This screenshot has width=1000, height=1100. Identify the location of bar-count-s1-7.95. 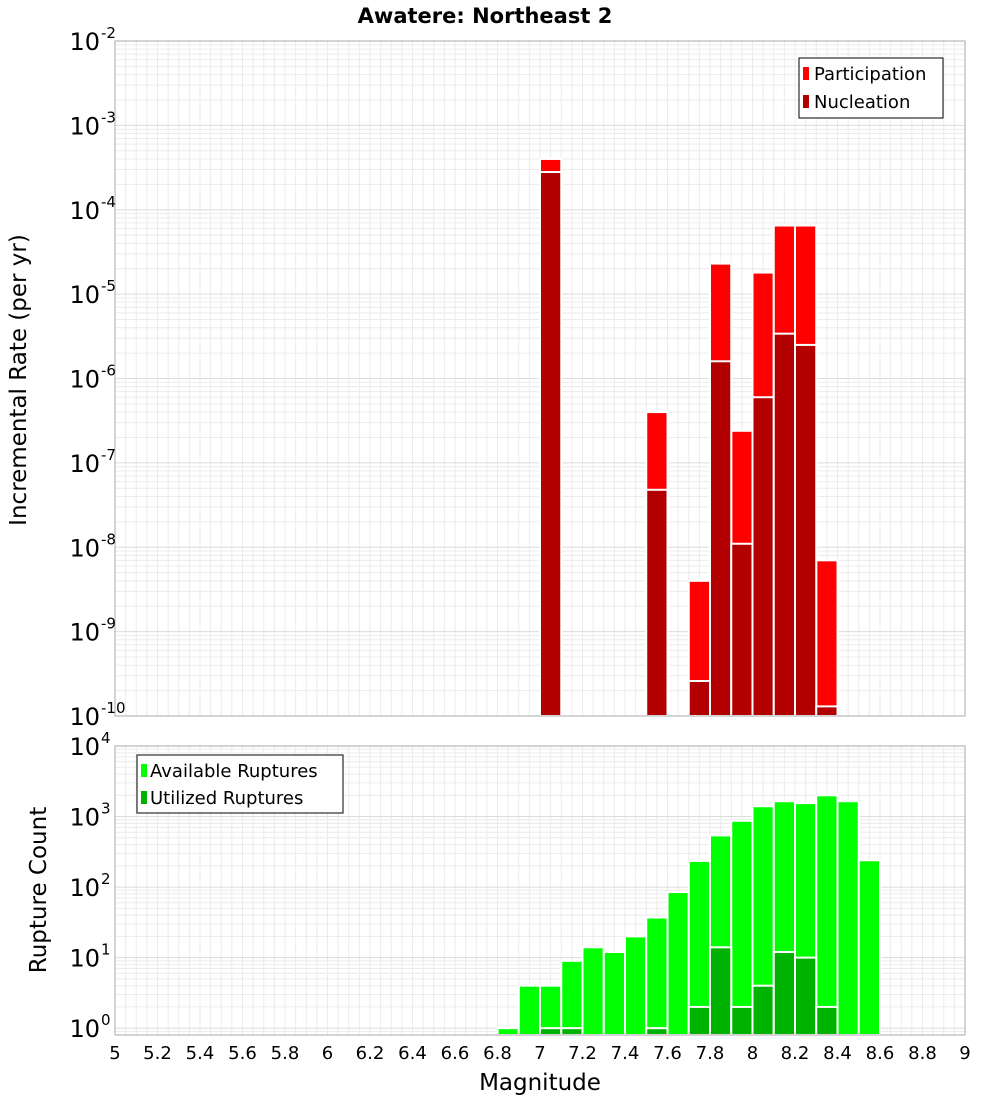
(742, 1021).